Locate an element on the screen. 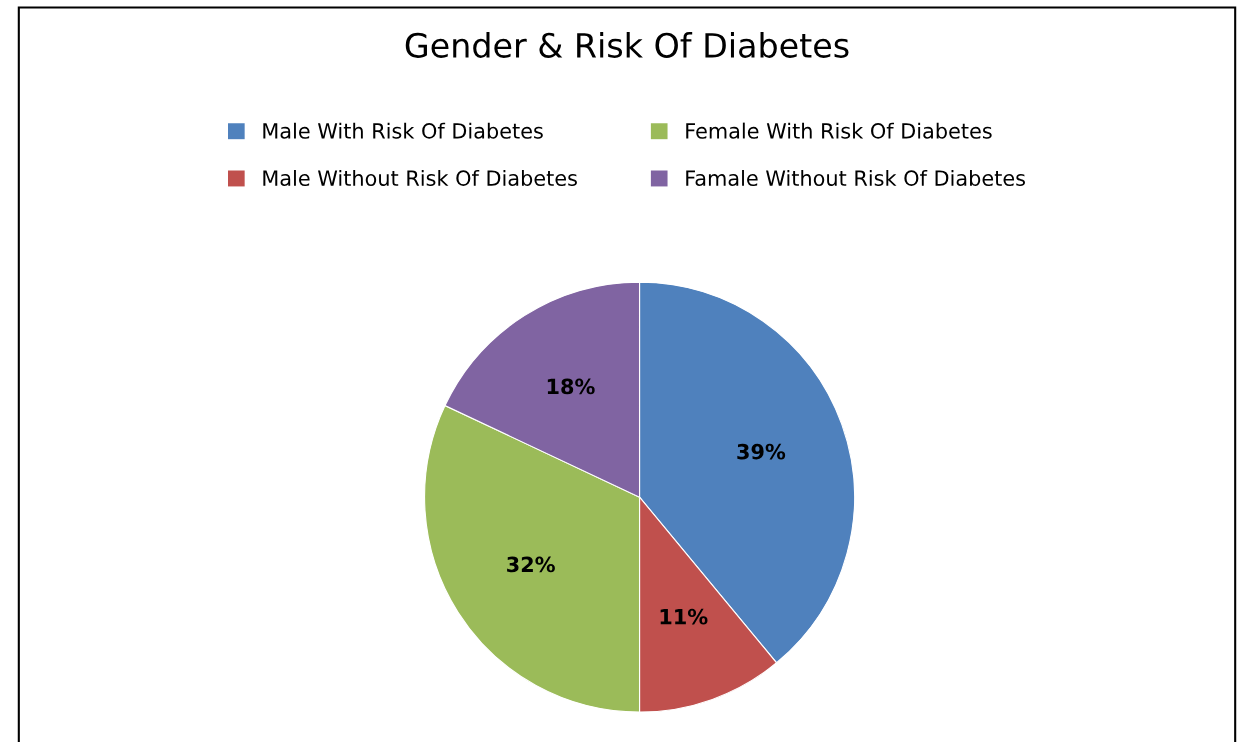 The height and width of the screenshot is (742, 1254). data-label: 11% is located at coordinates (684, 616).